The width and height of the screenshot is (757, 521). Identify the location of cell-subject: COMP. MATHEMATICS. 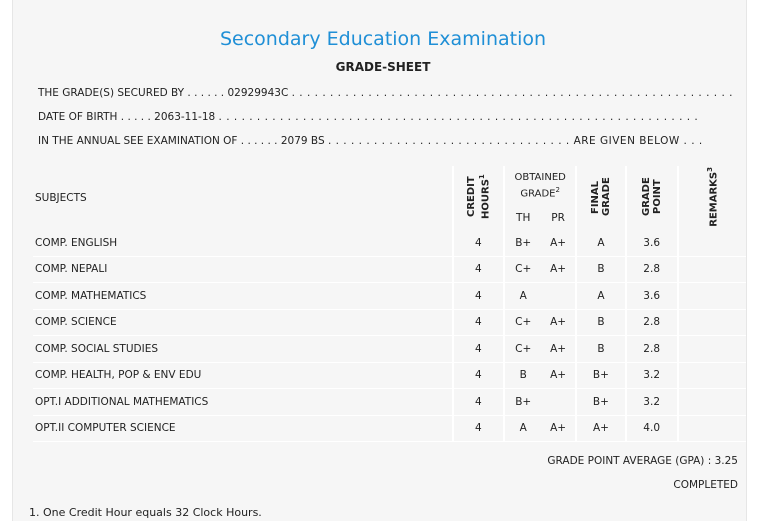
(242, 296).